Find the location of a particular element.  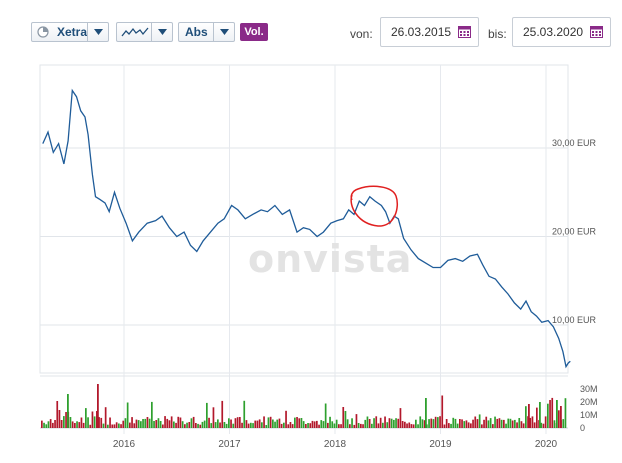

volume-tick-label: 30M is located at coordinates (589, 389).